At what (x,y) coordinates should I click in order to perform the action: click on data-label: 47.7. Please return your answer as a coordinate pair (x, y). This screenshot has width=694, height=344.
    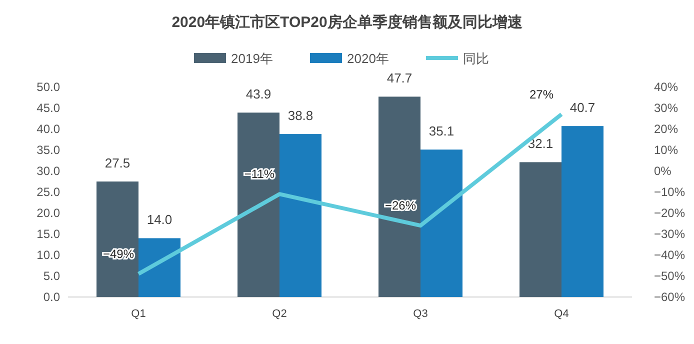
    Looking at the image, I should click on (399, 78).